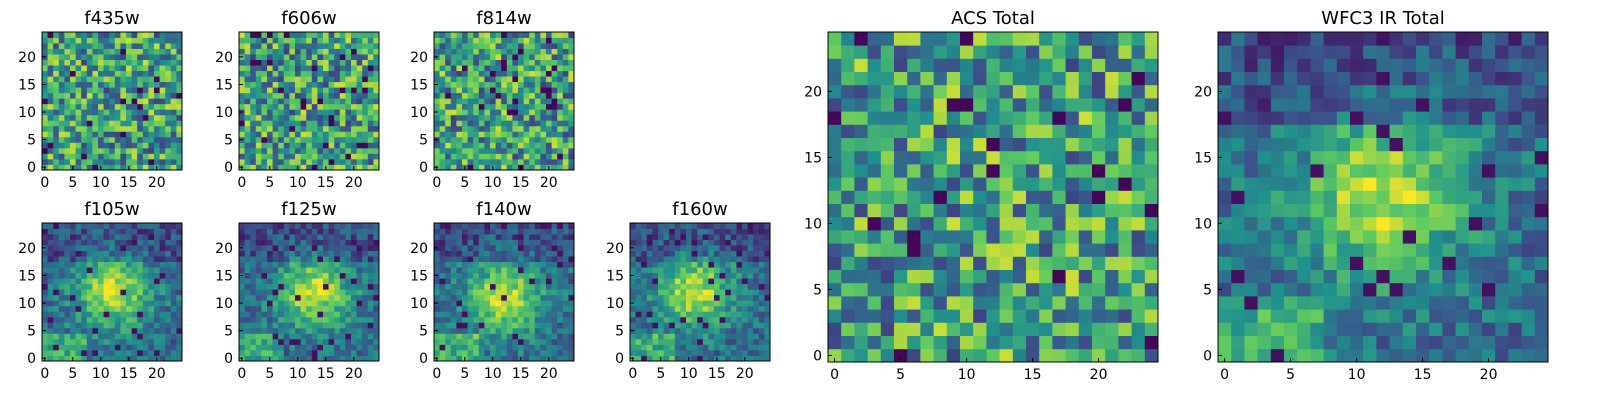 The image size is (1600, 400). What do you see at coordinates (308, 18) in the screenshot?
I see `panel-title: f606w` at bounding box center [308, 18].